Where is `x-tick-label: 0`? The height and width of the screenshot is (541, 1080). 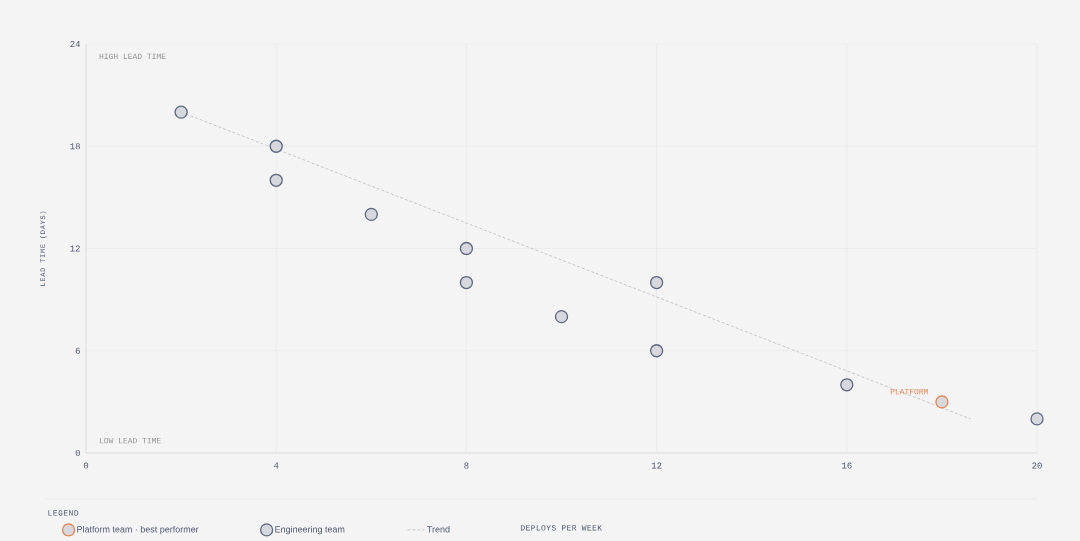
x-tick-label: 0 is located at coordinates (86, 465).